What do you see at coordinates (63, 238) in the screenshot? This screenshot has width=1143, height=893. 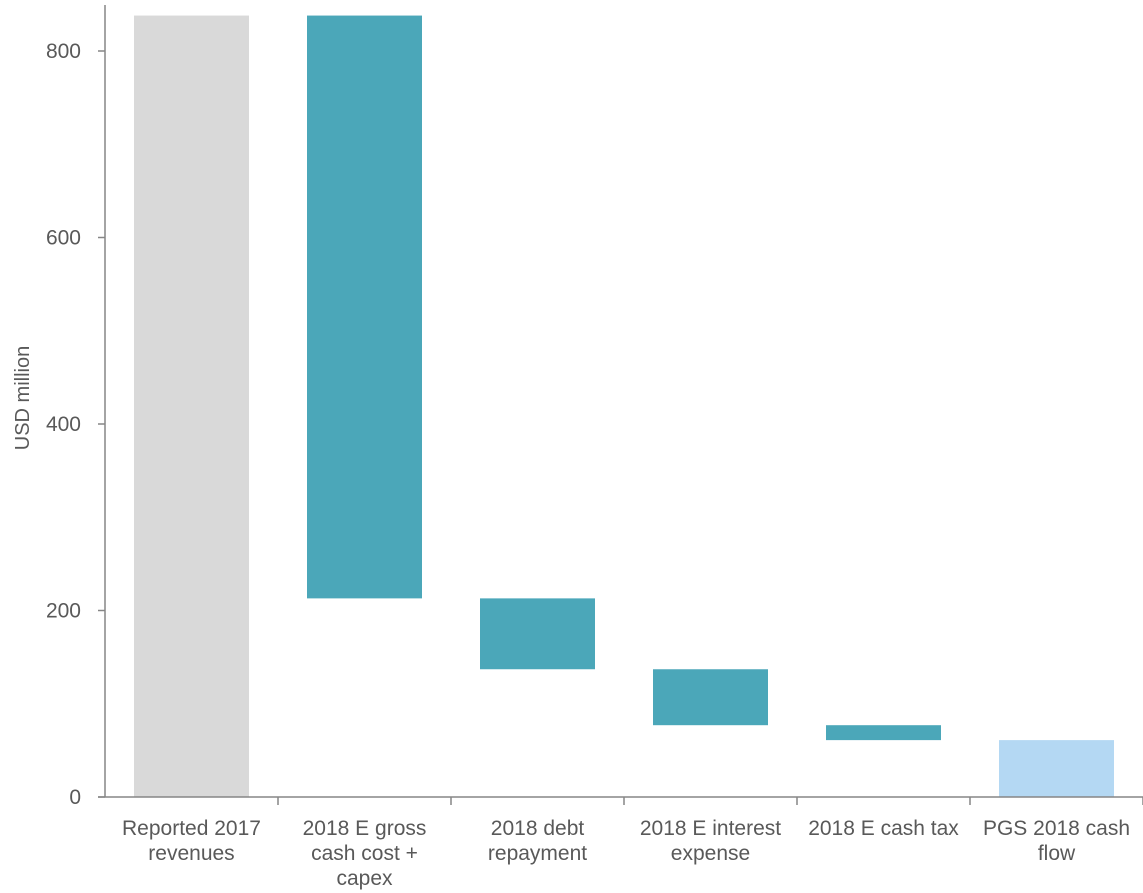 I see `y-tick-label: 600` at bounding box center [63, 238].